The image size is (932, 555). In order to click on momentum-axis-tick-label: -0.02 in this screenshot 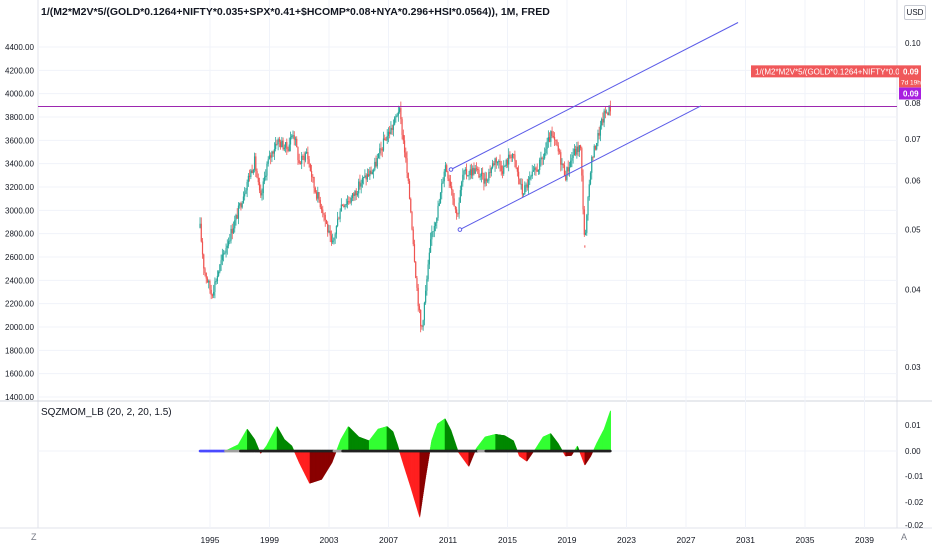, I will do `click(914, 525)`.